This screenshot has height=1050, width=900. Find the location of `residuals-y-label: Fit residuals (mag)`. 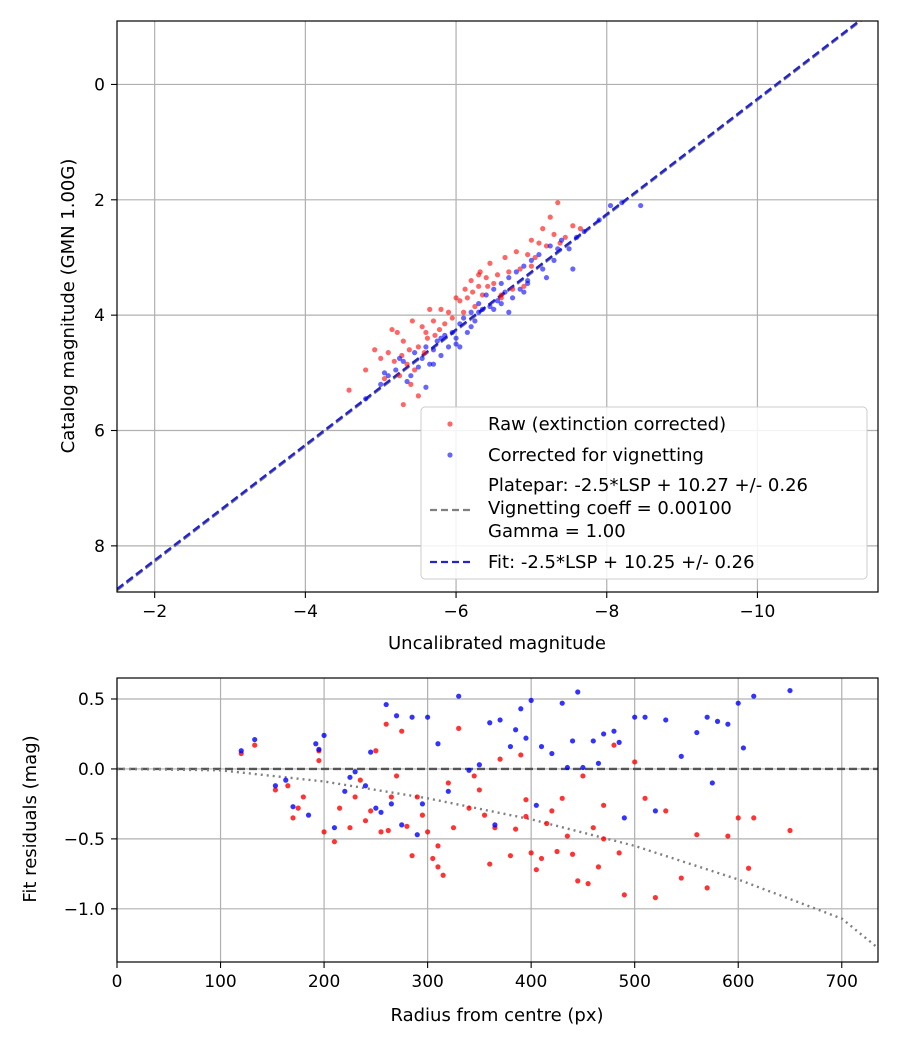

residuals-y-label: Fit residuals (mag) is located at coordinates (30, 818).